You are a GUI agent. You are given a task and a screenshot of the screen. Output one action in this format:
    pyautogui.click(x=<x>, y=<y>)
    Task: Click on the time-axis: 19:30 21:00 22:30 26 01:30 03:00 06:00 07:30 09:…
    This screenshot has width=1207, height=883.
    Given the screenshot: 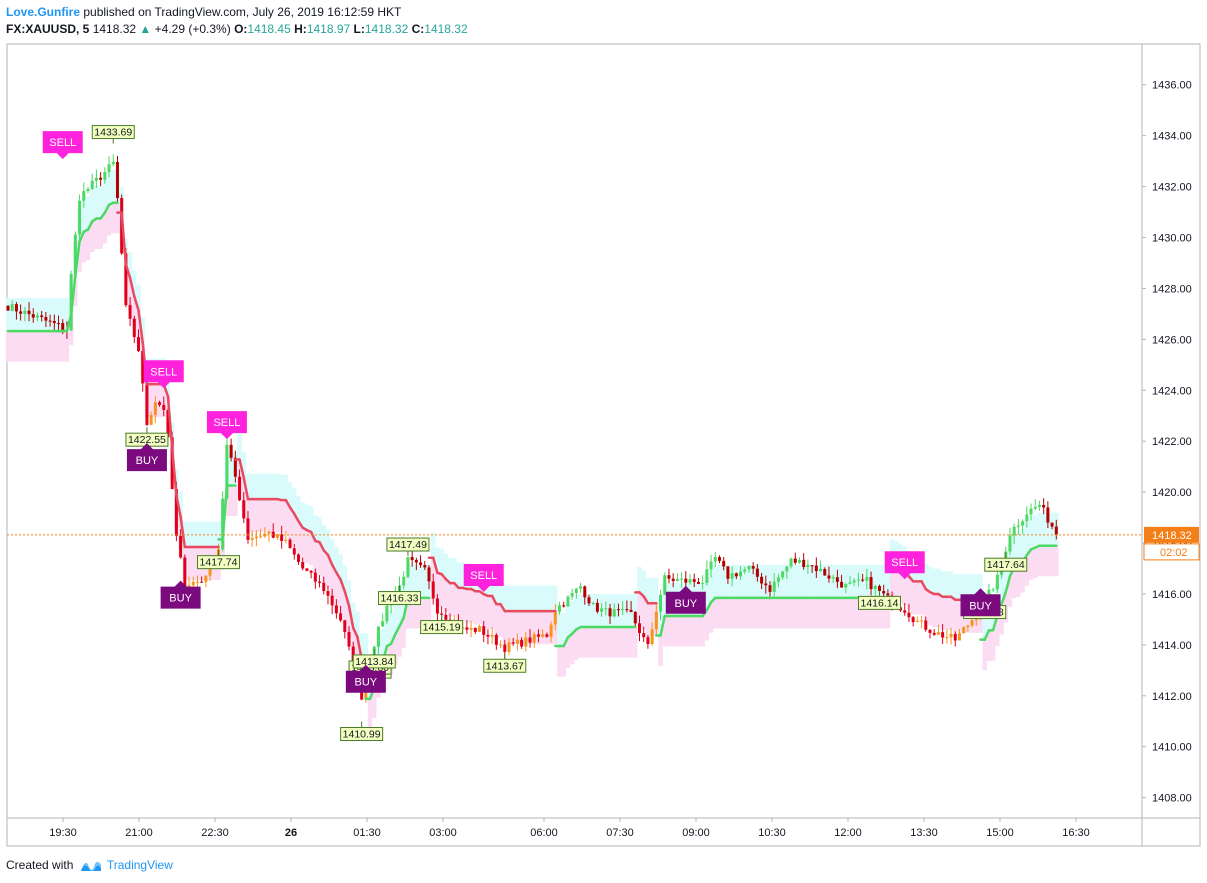 What is the action you would take?
    pyautogui.click(x=569, y=828)
    